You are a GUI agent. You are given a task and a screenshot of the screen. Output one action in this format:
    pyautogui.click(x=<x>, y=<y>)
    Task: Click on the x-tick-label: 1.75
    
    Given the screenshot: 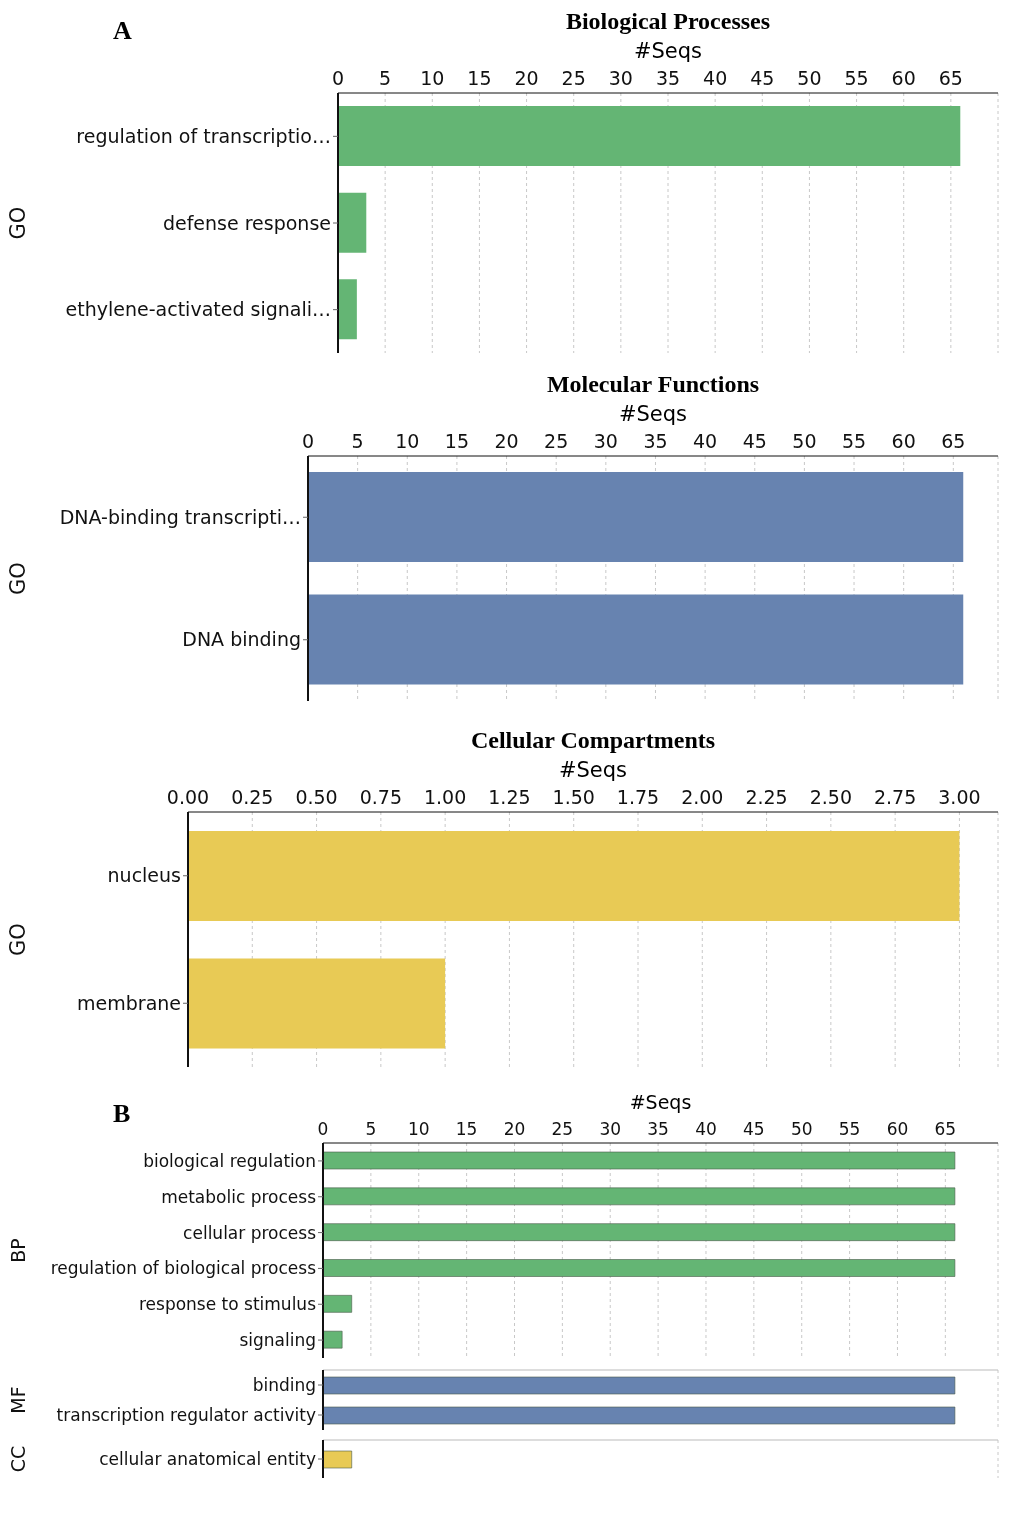 What is the action you would take?
    pyautogui.click(x=638, y=797)
    